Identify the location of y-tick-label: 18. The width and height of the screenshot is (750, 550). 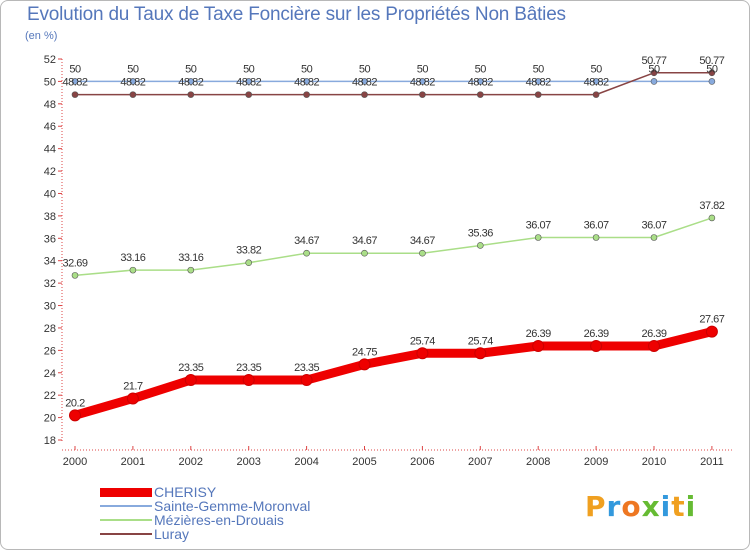
(50, 441).